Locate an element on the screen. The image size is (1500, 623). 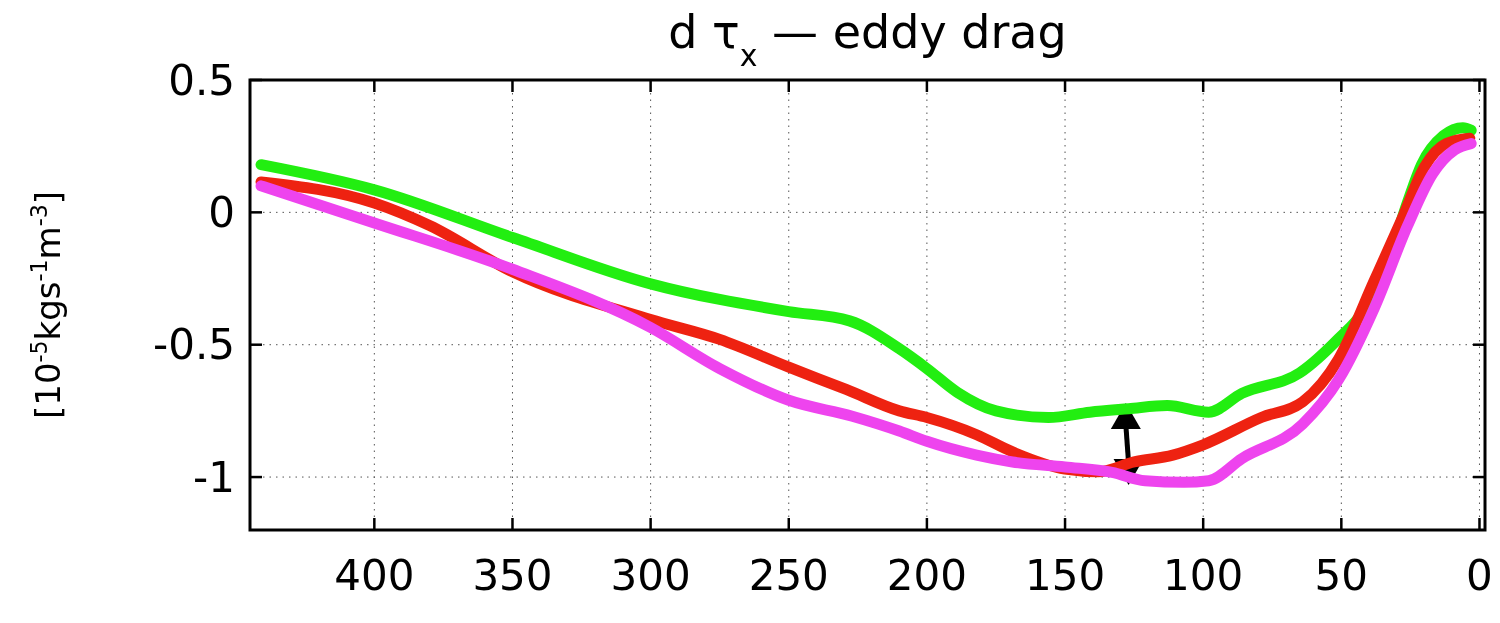
y-tick-label: 0 is located at coordinates (221, 213).